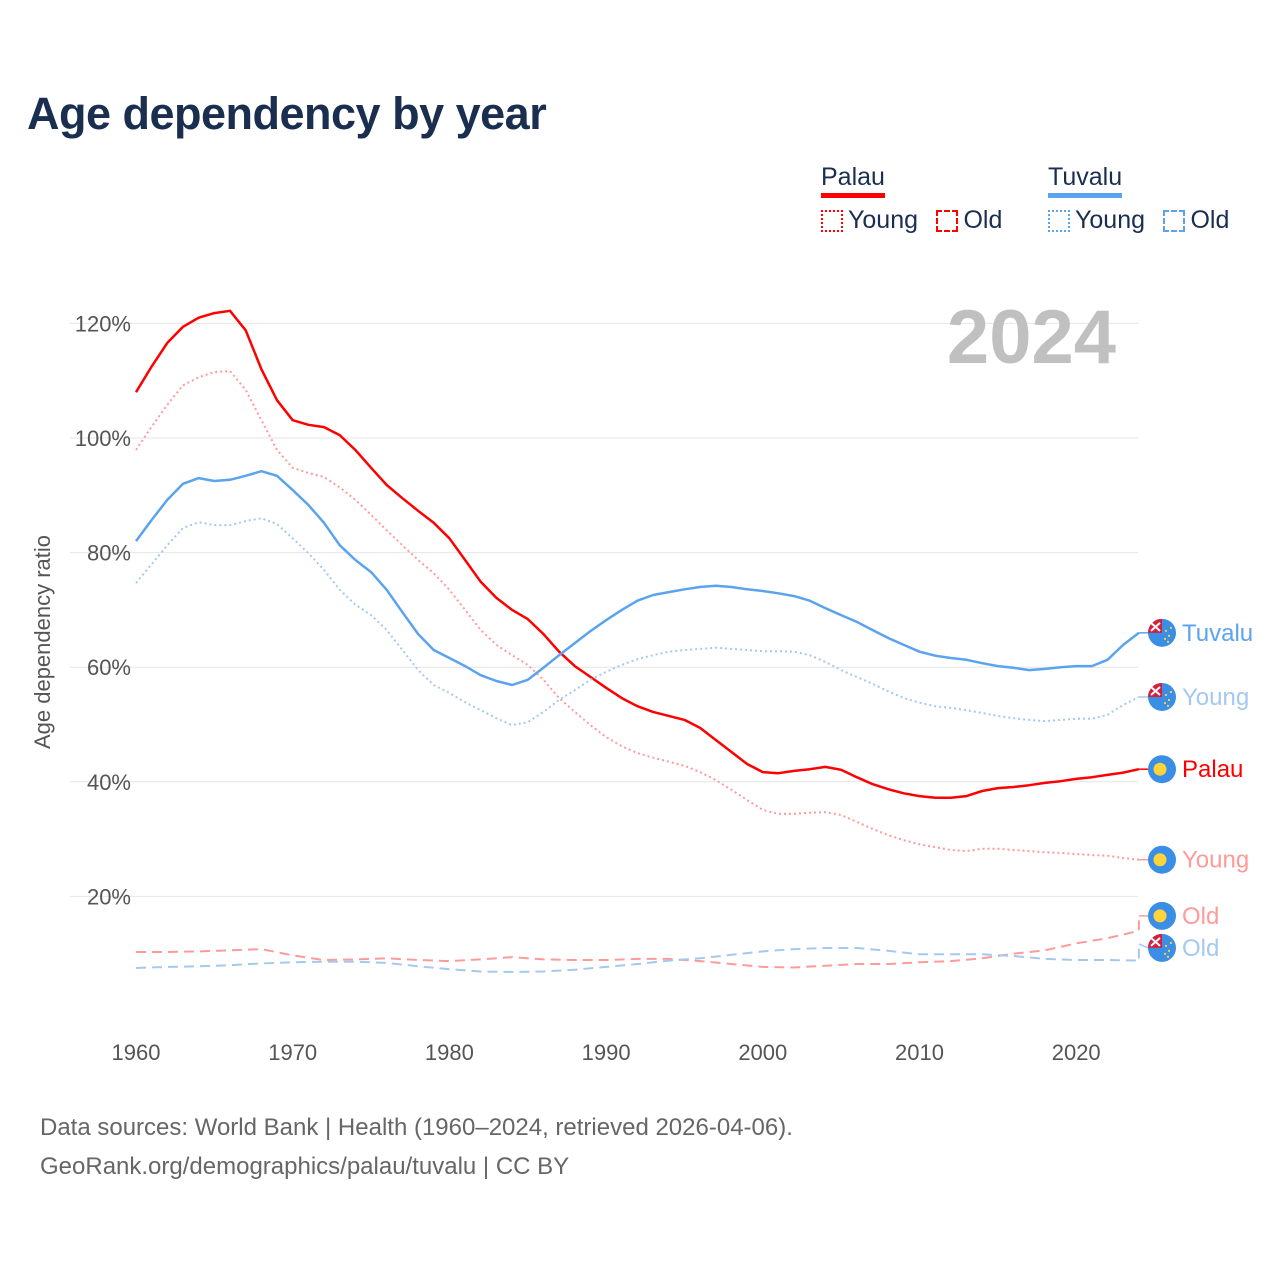 This screenshot has width=1280, height=1280. I want to click on series-line-tuvalu, so click(637, 578).